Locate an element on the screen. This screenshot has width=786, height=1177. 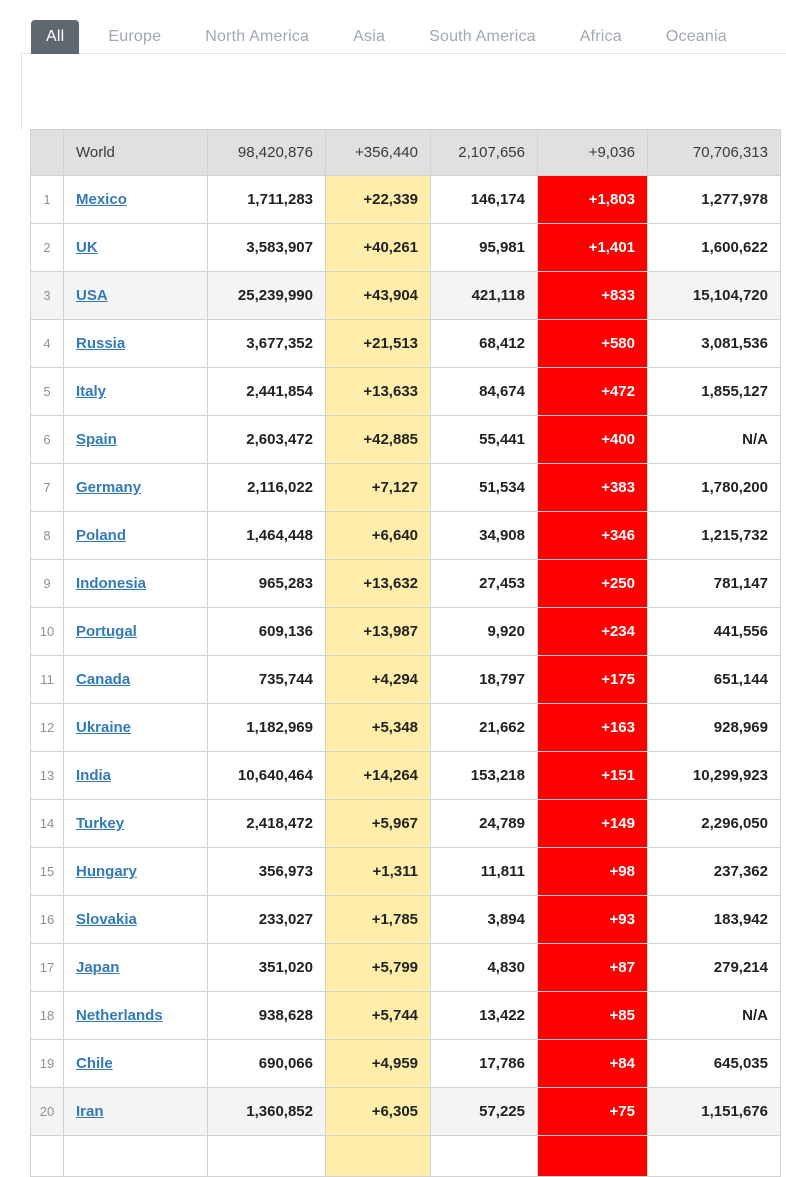
country-link: Iran is located at coordinates (90, 1111).